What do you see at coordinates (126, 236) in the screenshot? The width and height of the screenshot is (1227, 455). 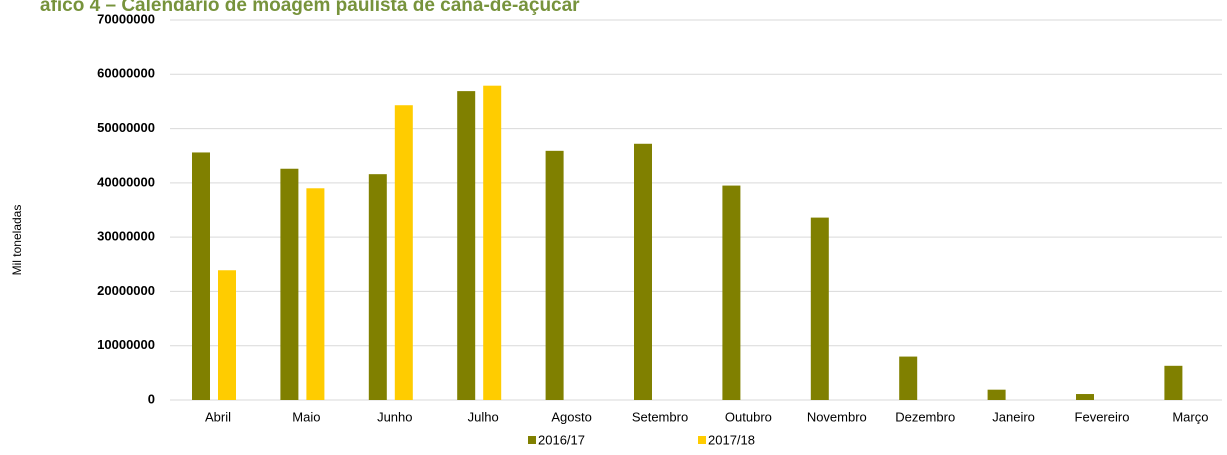 I see `y-tick-label: 30000000` at bounding box center [126, 236].